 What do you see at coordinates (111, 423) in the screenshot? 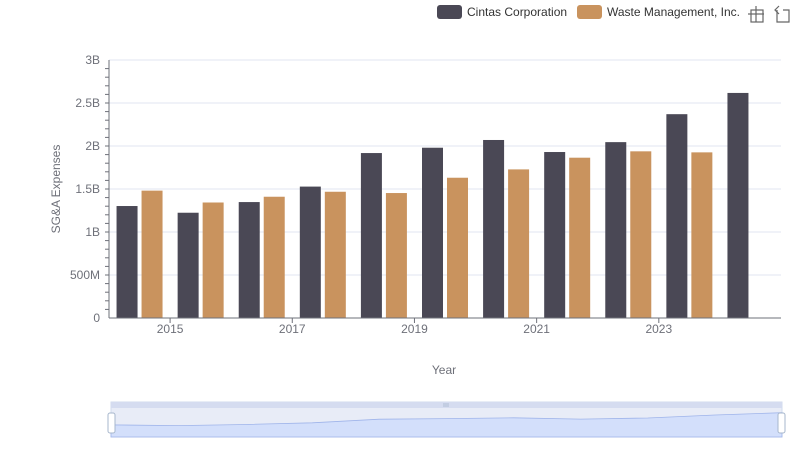
I see `data-zoom-handle-left` at bounding box center [111, 423].